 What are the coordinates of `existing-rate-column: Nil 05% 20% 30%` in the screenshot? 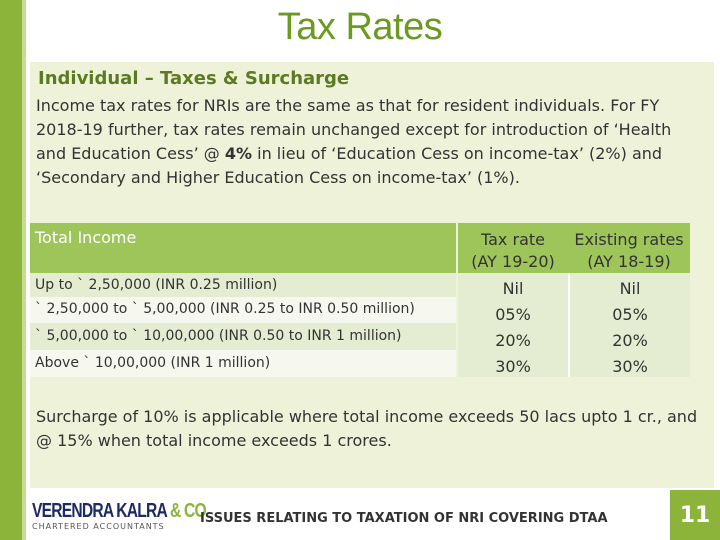 It's located at (629, 325).